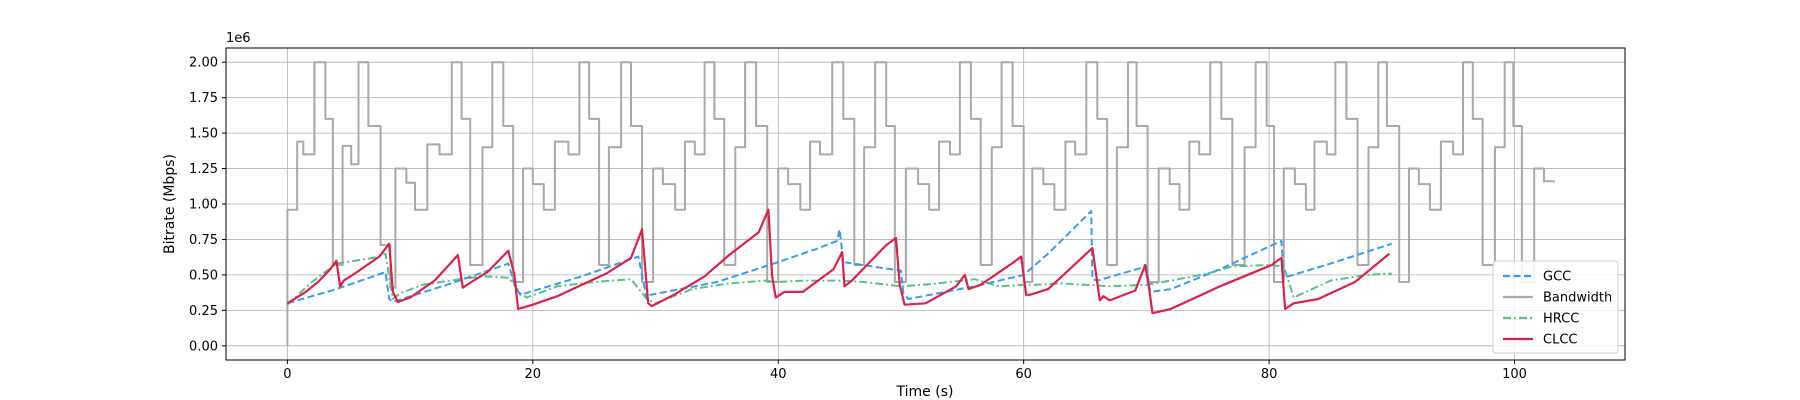  I want to click on series-line-gcc, so click(840, 257).